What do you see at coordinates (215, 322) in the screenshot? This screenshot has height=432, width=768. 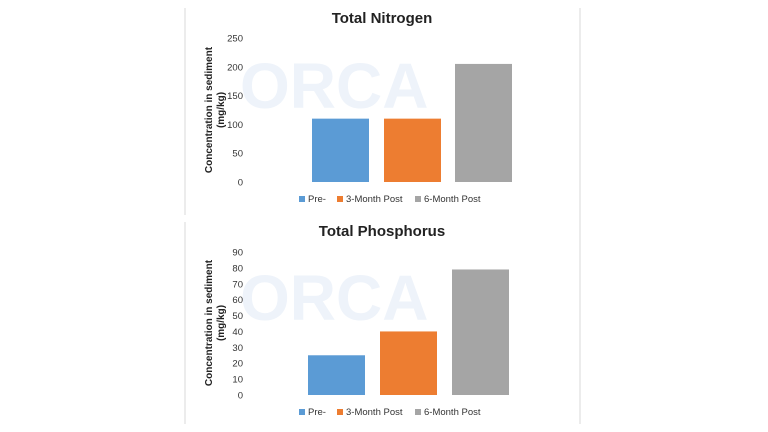 I see `y-axis-label-phosphorus: Concentration in sediment(mg/kg)` at bounding box center [215, 322].